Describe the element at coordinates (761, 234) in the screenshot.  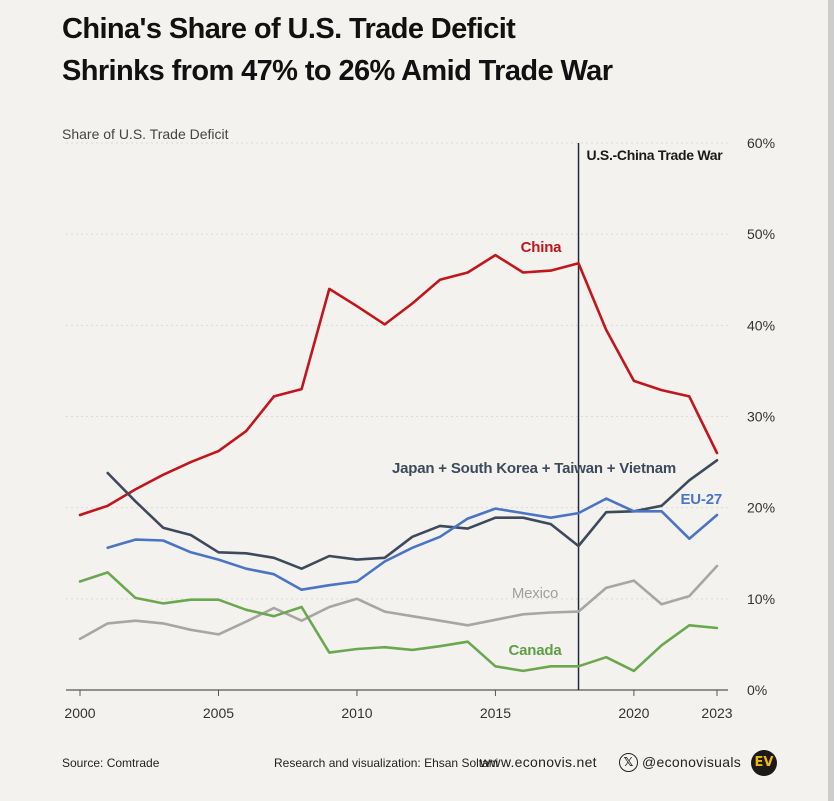
I see `y-tick-label: 50%` at that location.